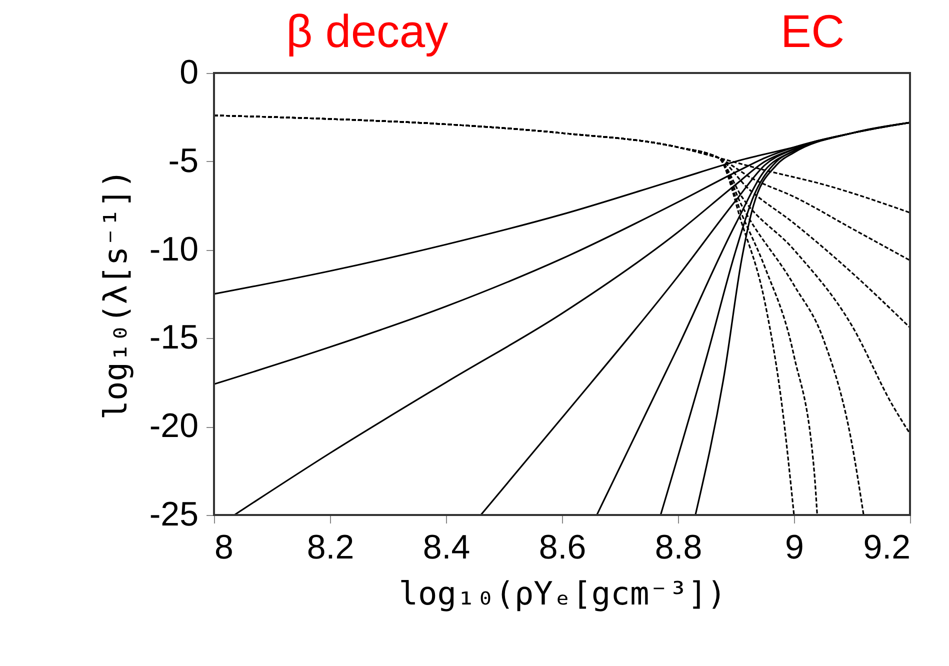 This screenshot has height=666, width=949. Describe the element at coordinates (812, 31) in the screenshot. I see `text: EC` at that location.